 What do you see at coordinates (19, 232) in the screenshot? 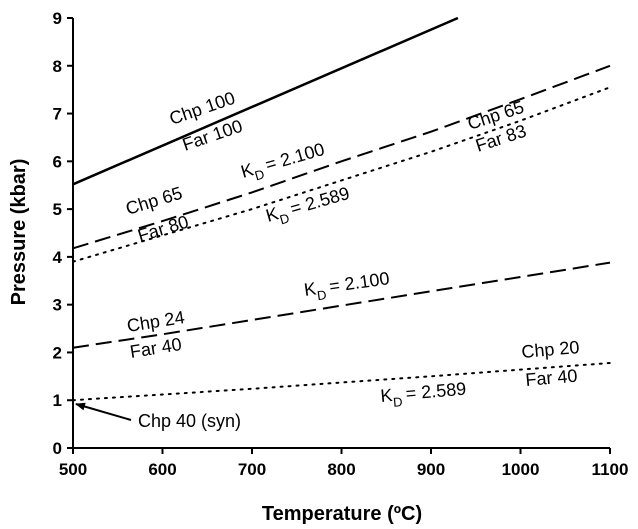
I see `y-axis-title: Pressure (kbar)` at bounding box center [19, 232].